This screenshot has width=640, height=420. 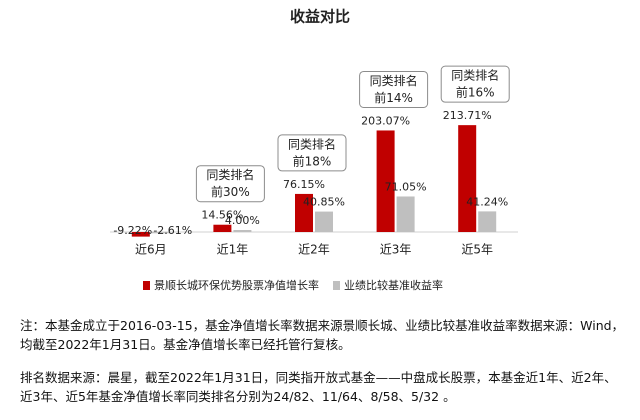 I want to click on value-label: 203.07%, so click(x=385, y=120).